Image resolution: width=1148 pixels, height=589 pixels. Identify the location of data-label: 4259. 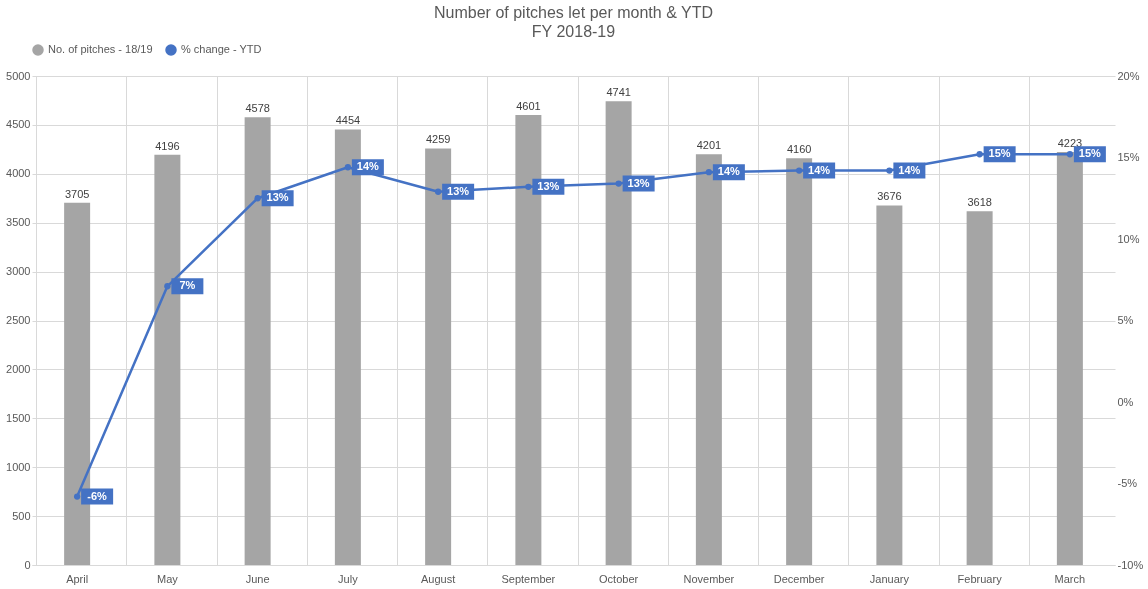
(438, 139).